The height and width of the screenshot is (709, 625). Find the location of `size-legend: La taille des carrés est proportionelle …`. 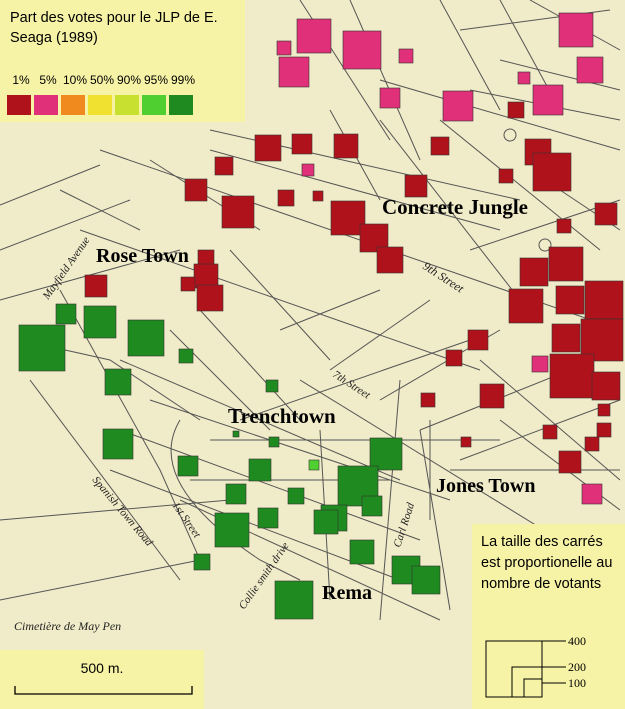

size-legend: La taille des carrés est proportionelle … is located at coordinates (548, 616).